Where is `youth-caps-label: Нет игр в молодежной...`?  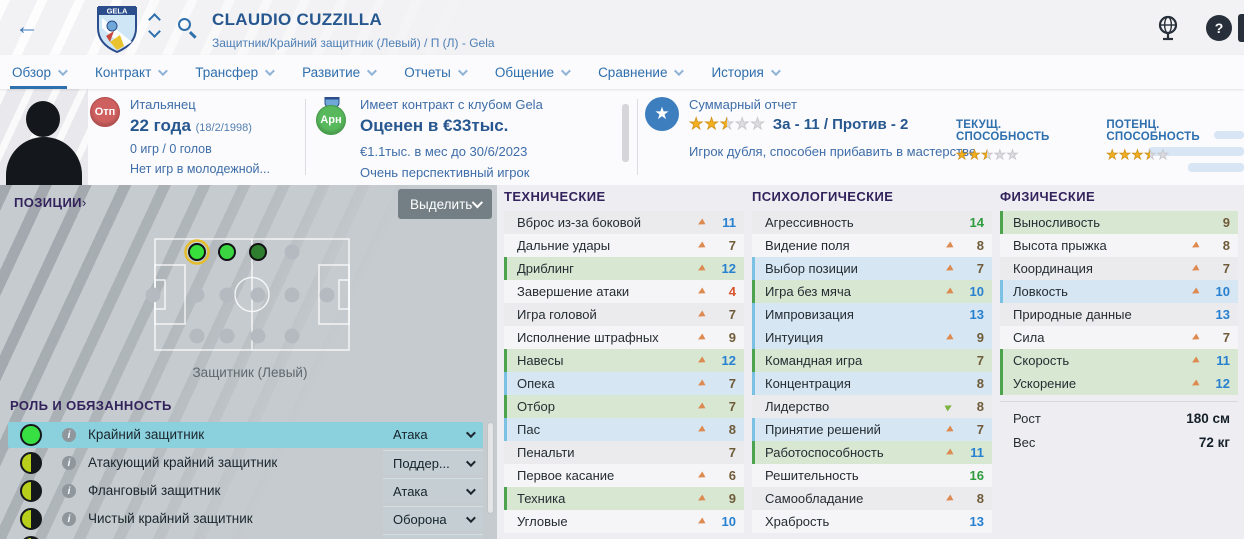
youth-caps-label: Нет игр в молодежной... is located at coordinates (200, 169).